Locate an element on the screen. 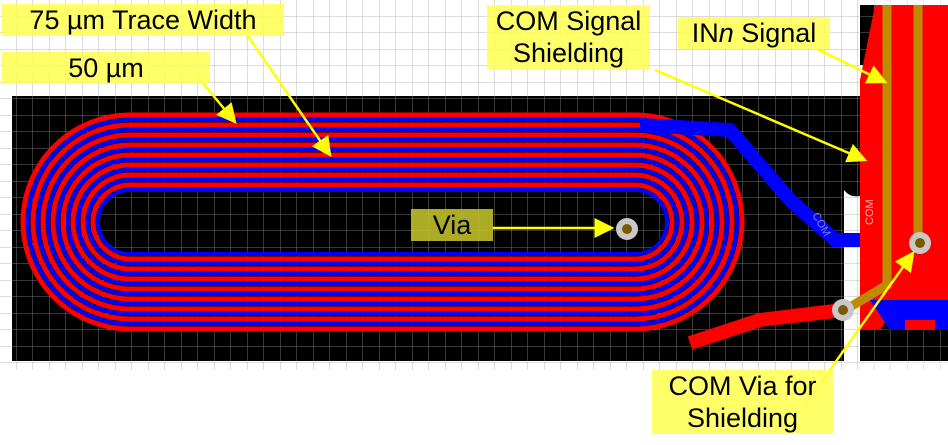 The image size is (948, 445). label-line: COM Via for is located at coordinates (742, 386).